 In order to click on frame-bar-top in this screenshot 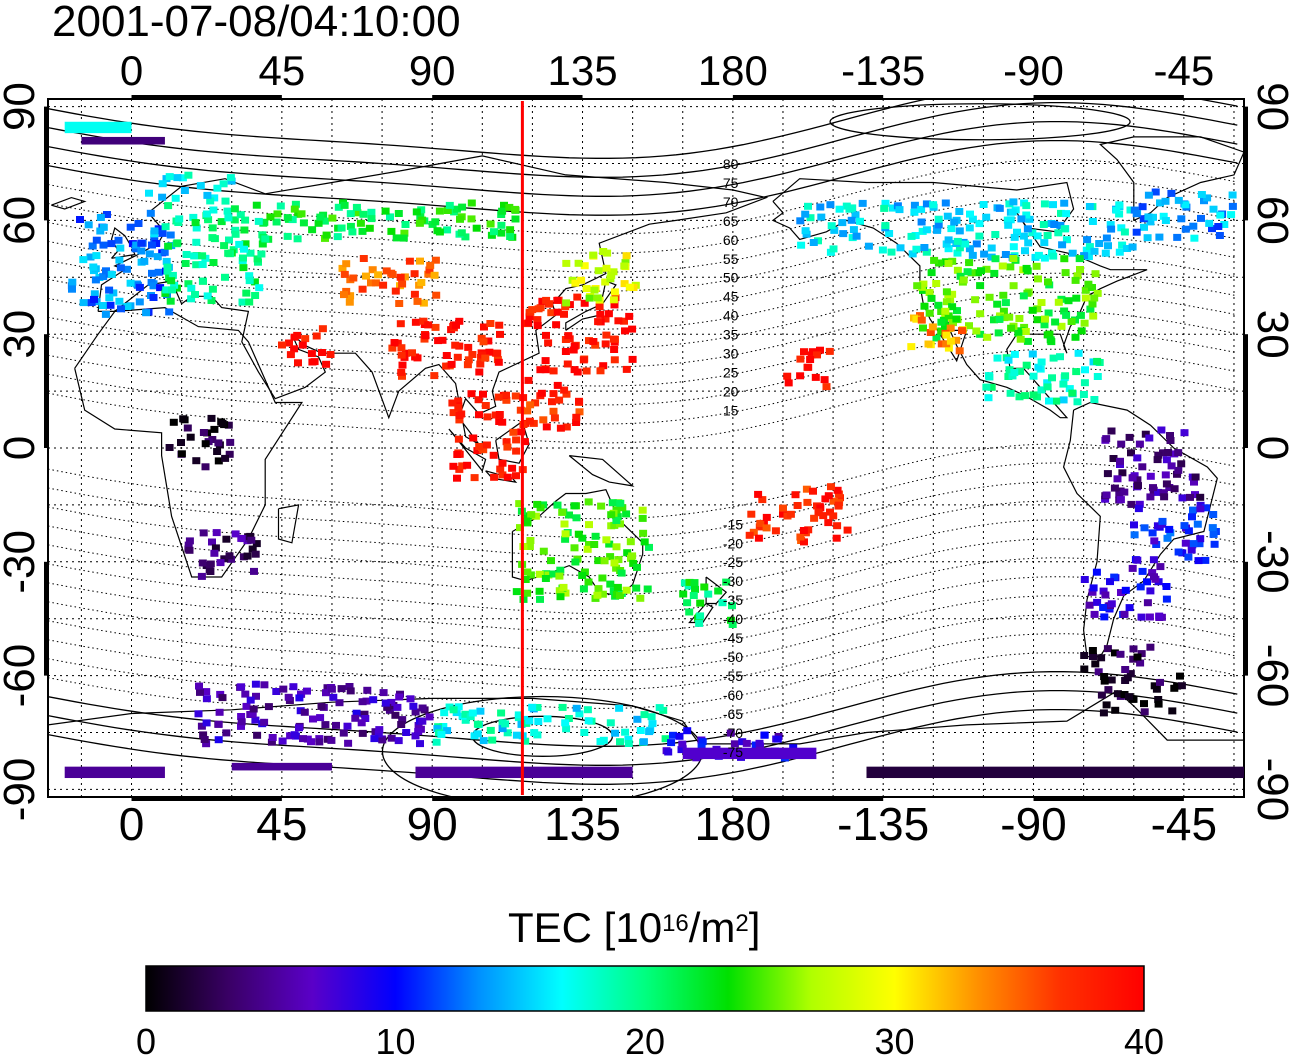, I will do `click(808, 97)`.